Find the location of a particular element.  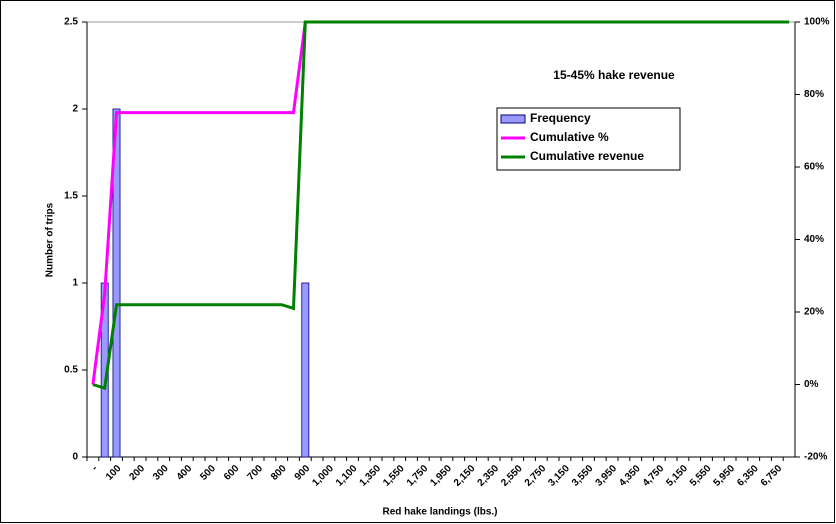

legend-swatch is located at coordinates (513, 119).